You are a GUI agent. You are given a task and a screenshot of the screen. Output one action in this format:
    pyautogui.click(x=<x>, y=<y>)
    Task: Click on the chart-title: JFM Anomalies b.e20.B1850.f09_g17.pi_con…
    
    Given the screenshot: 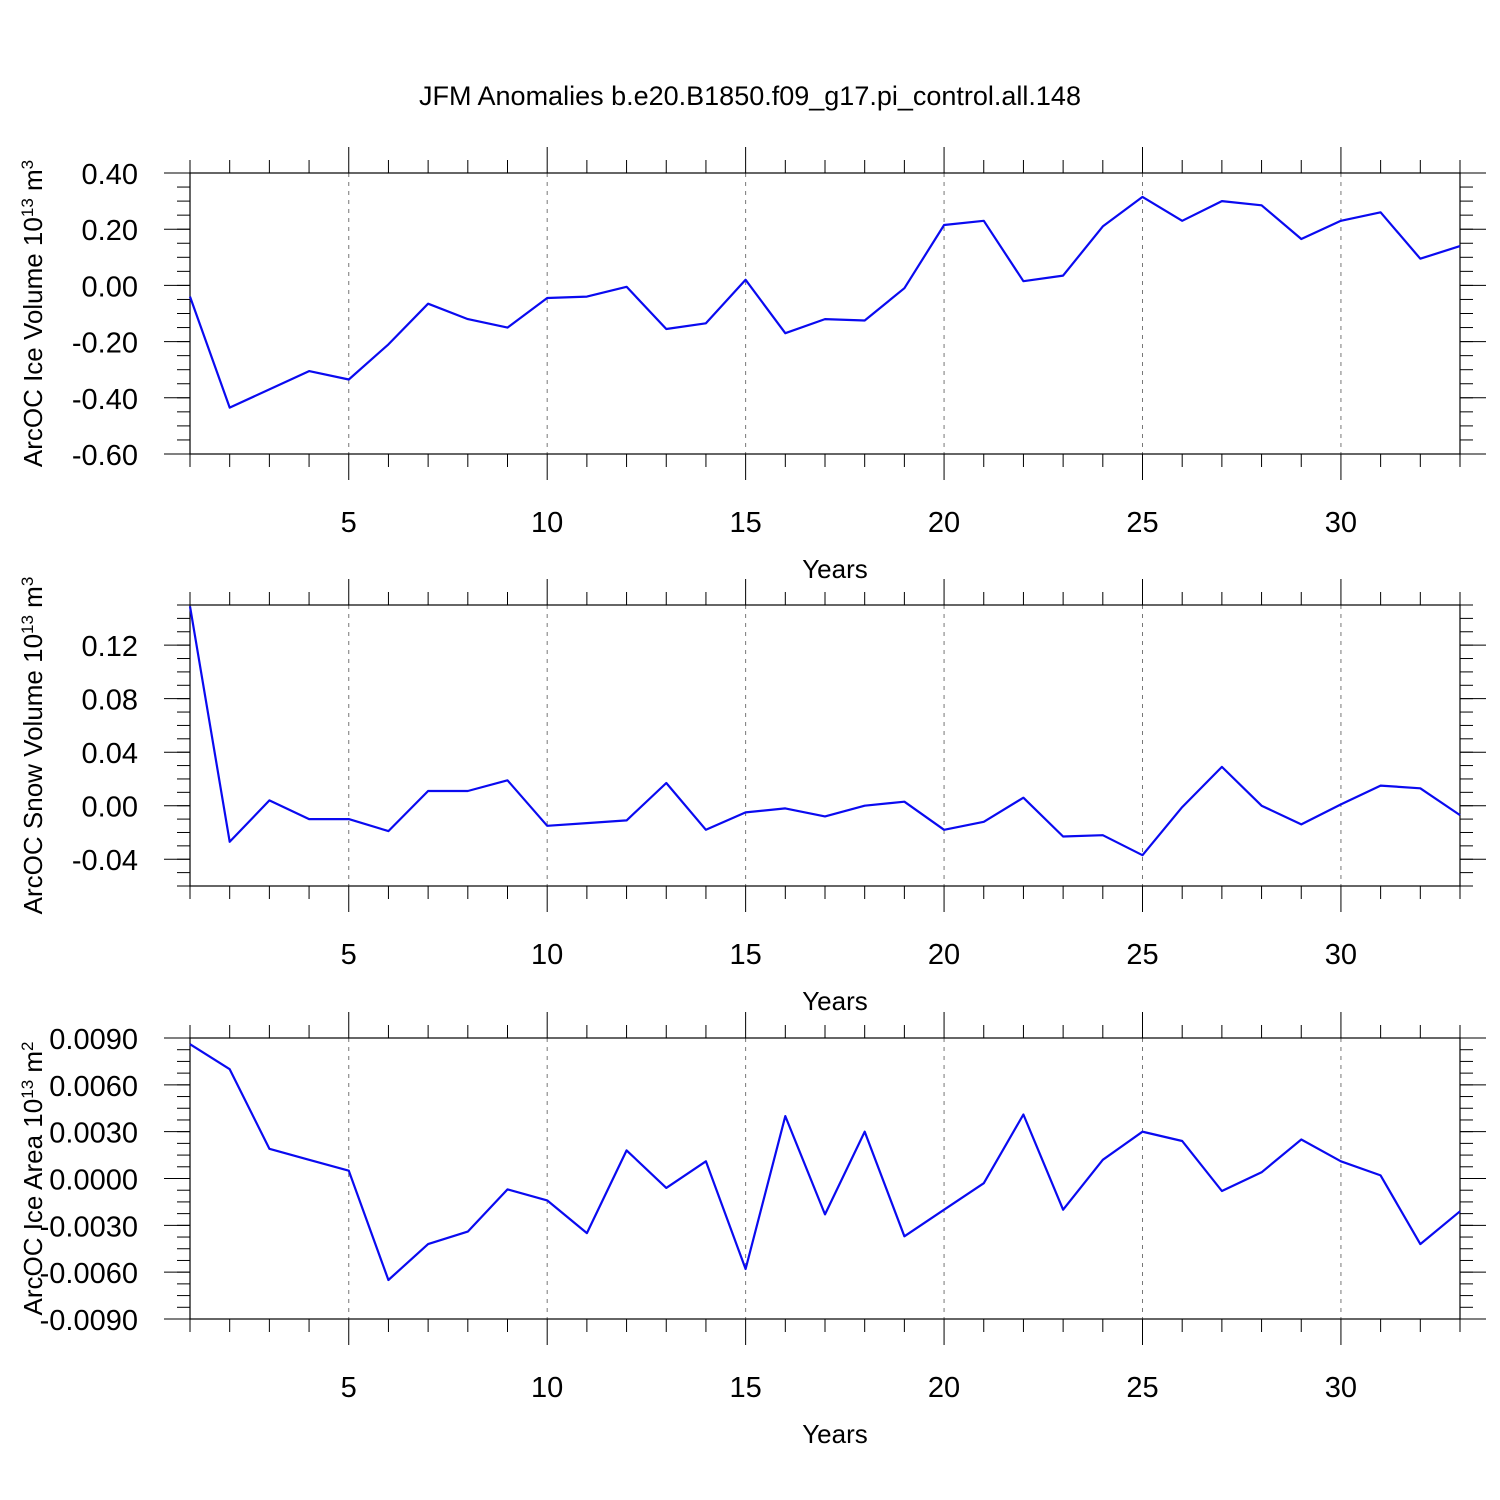 What is the action you would take?
    pyautogui.click(x=750, y=96)
    